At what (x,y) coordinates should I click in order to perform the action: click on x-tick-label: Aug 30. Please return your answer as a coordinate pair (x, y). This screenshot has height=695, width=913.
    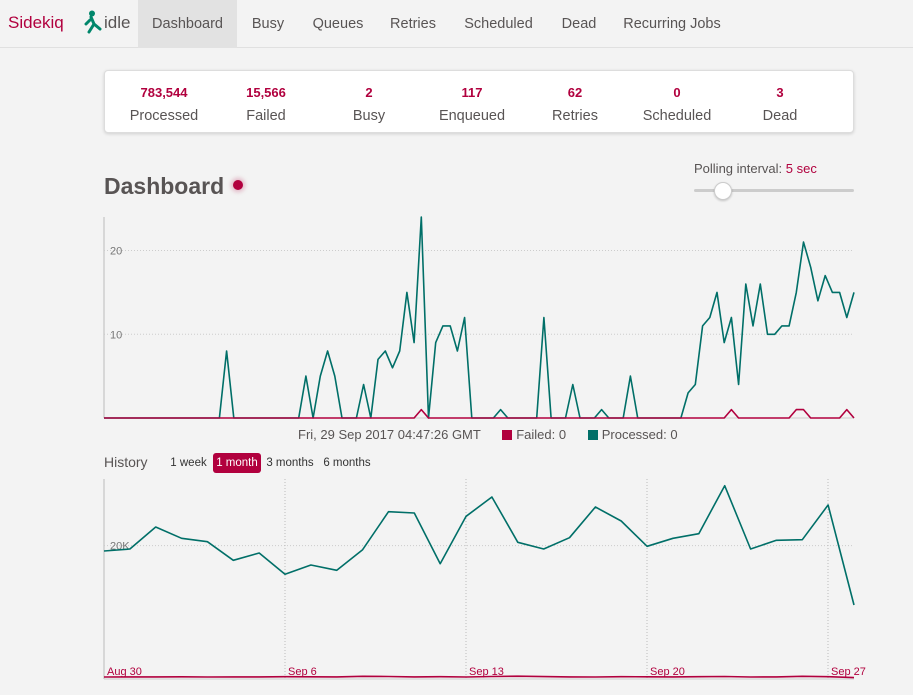
    Looking at the image, I should click on (124, 672).